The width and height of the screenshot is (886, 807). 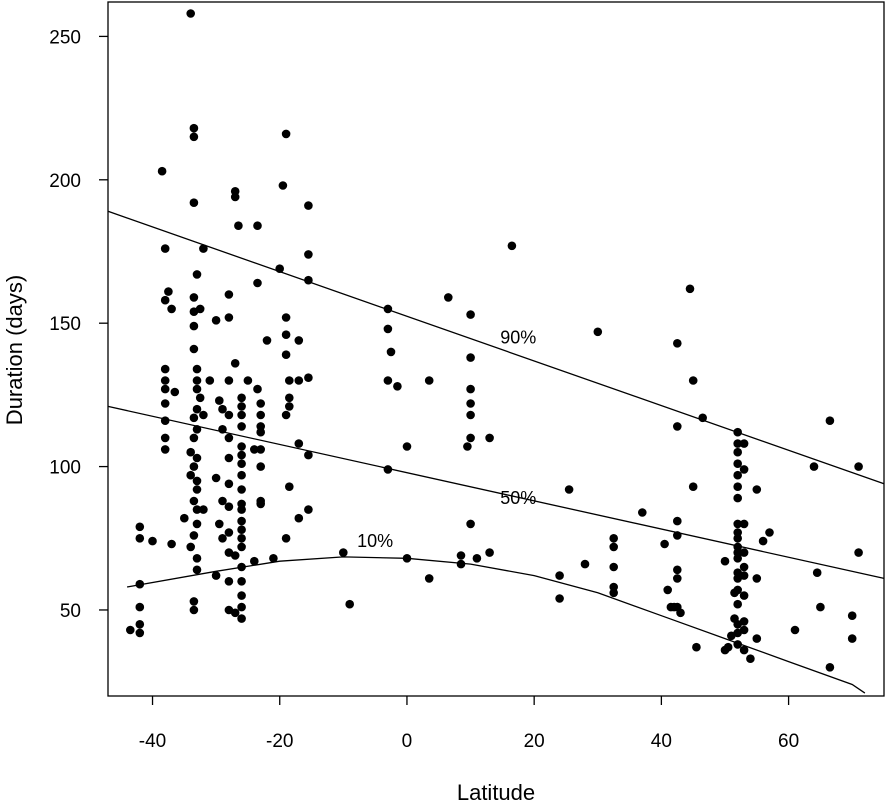 What do you see at coordinates (518, 498) in the screenshot?
I see `quantile-label-1: 50%` at bounding box center [518, 498].